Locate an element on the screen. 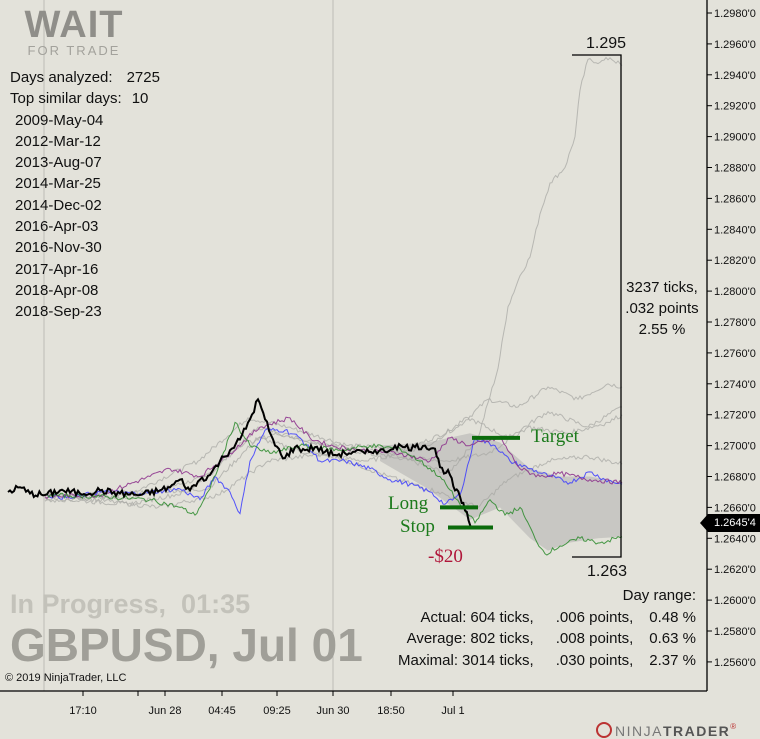 The height and width of the screenshot is (739, 760). similar-day-item: 2014-Mar-25 is located at coordinates (58, 184).